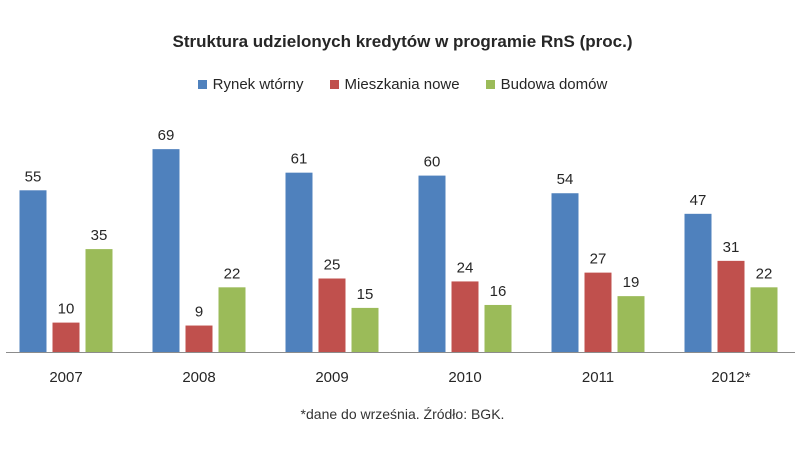 The image size is (805, 449). What do you see at coordinates (199, 312) in the screenshot?
I see `data-label: 9` at bounding box center [199, 312].